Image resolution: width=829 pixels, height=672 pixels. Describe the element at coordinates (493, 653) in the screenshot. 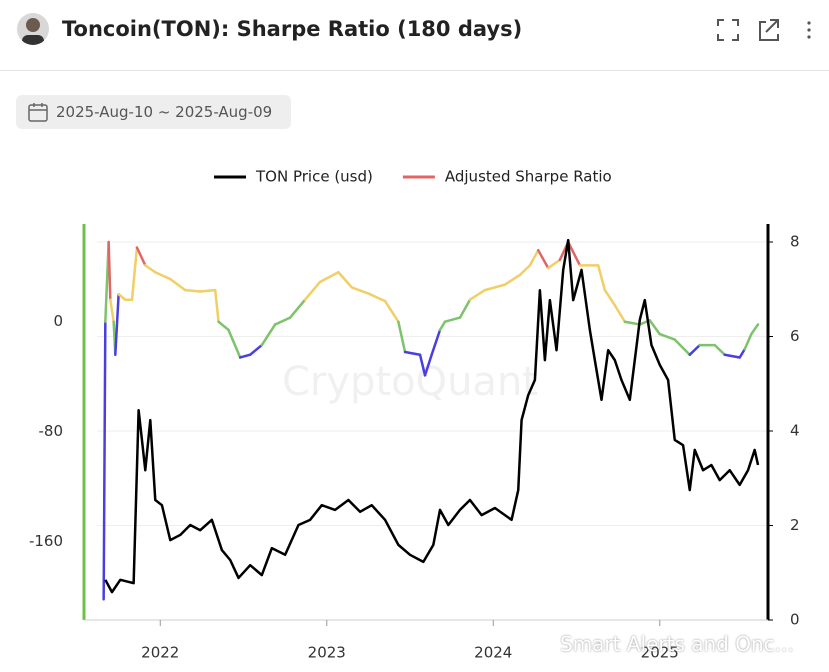

I see `x-tick-label: 2024` at that location.